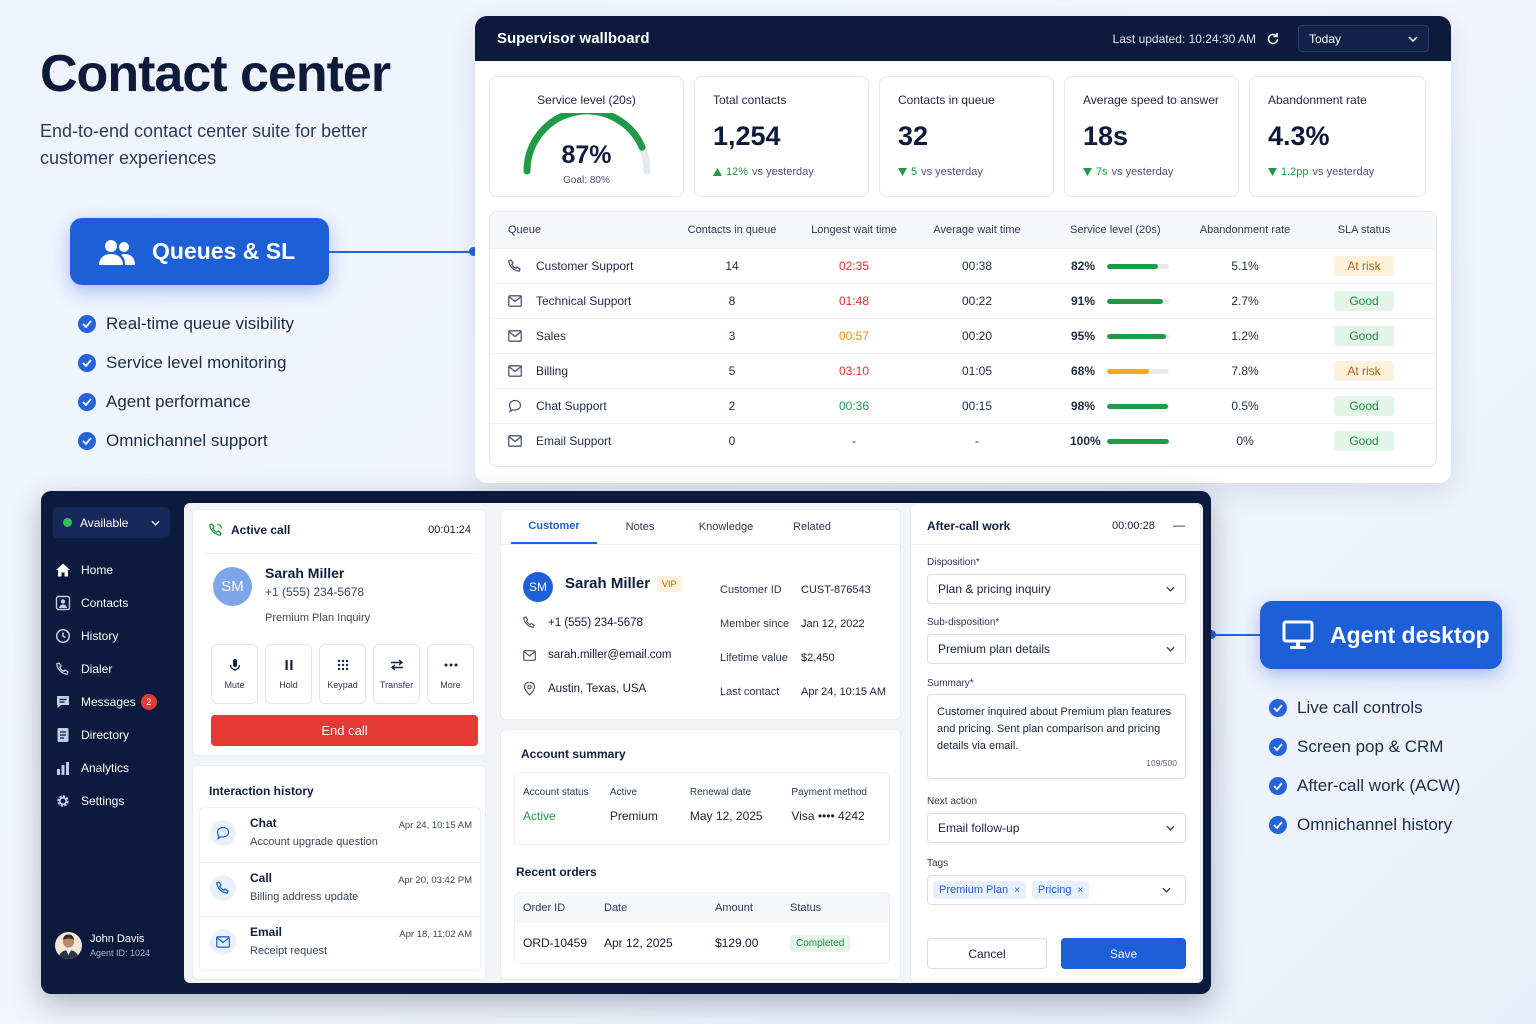 The width and height of the screenshot is (1536, 1024). I want to click on range-select: Today, so click(1363, 38).